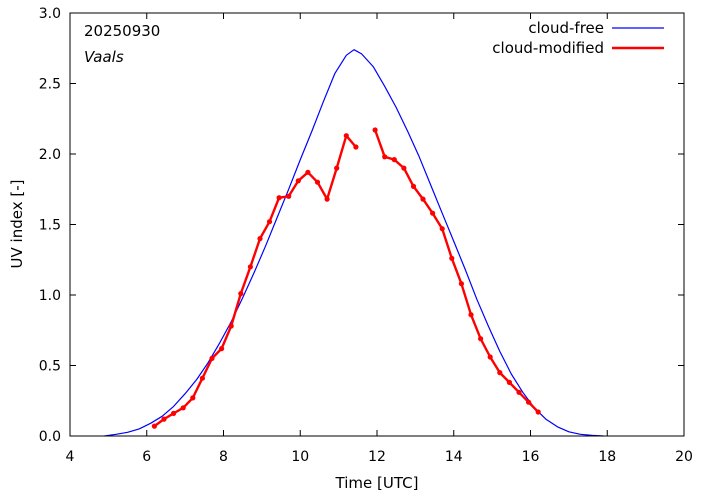 This screenshot has width=702, height=497. Describe the element at coordinates (531, 457) in the screenshot. I see `x-tick-label: 16` at that location.